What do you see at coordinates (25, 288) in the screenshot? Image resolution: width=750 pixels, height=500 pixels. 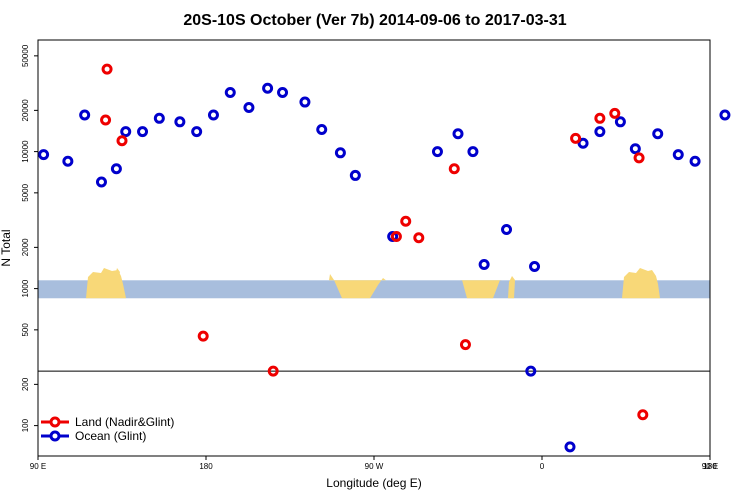 I see `y-tick-label: 1000` at bounding box center [25, 288].